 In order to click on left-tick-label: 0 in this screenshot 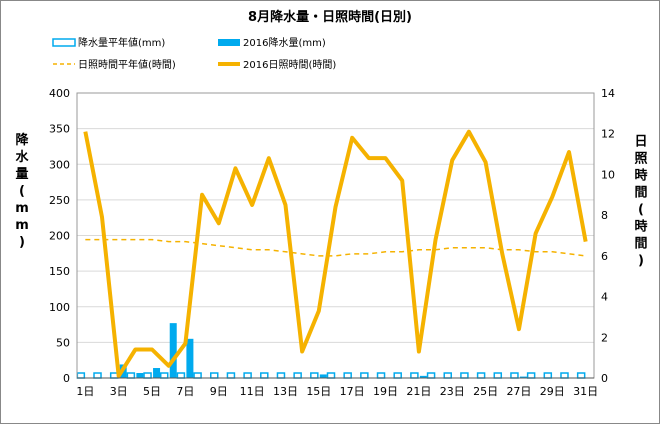, I will do `click(66, 378)`.